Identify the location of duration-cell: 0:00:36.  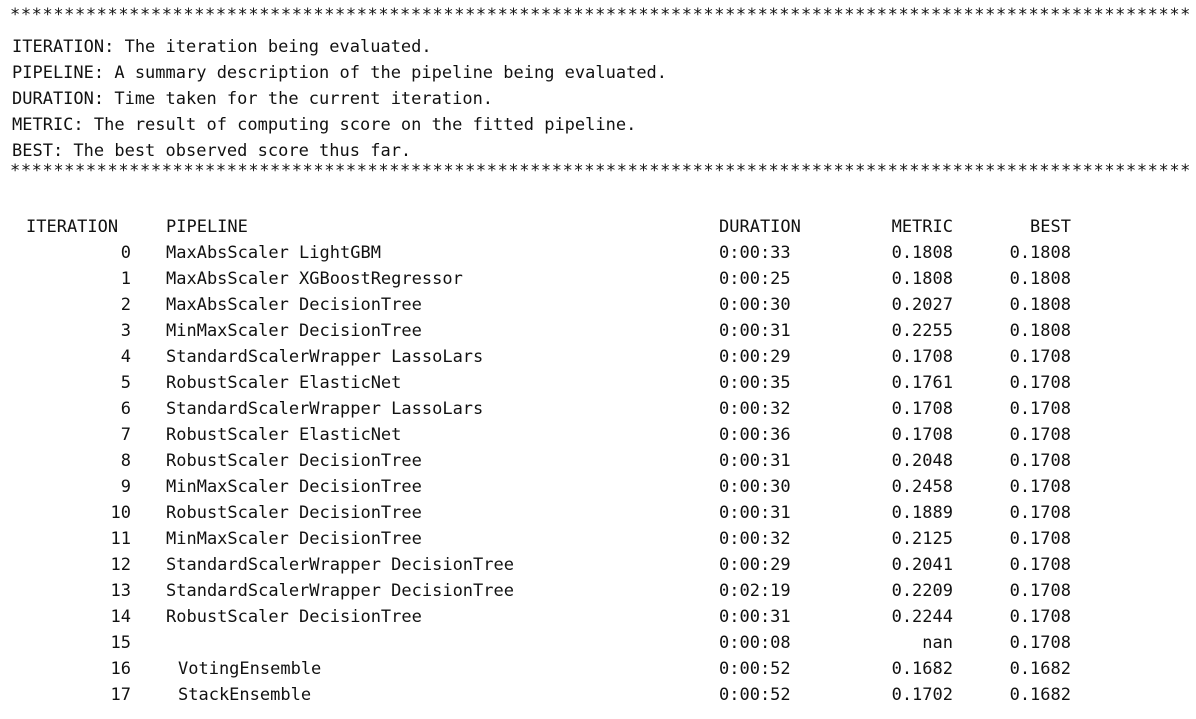
(755, 435).